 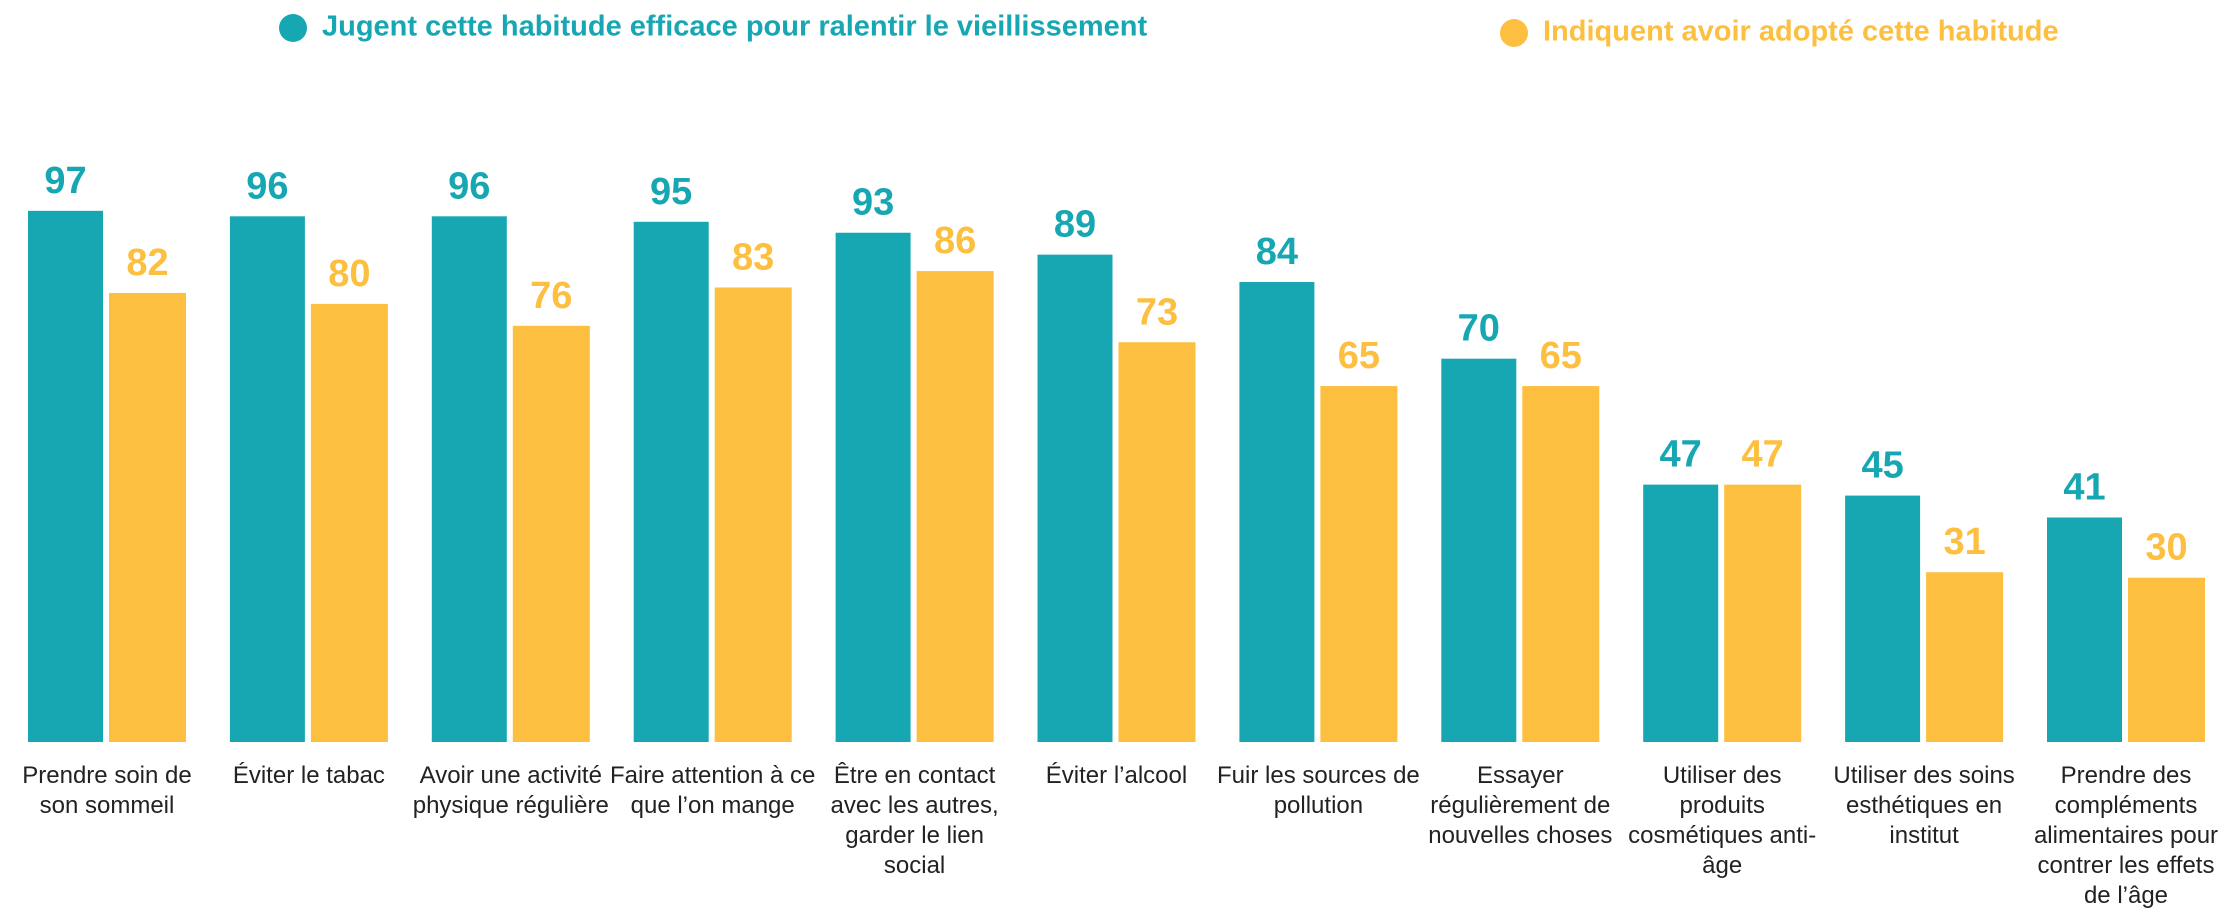 I want to click on data-label: 41, so click(x=2084, y=487).